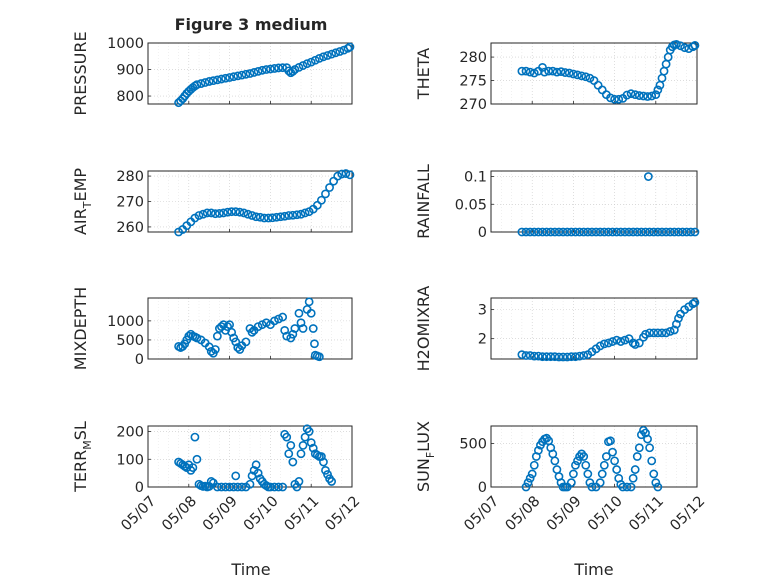  I want to click on subplot-mixdepth: 0 500 1000 MIXDEPTH, so click(212, 328).